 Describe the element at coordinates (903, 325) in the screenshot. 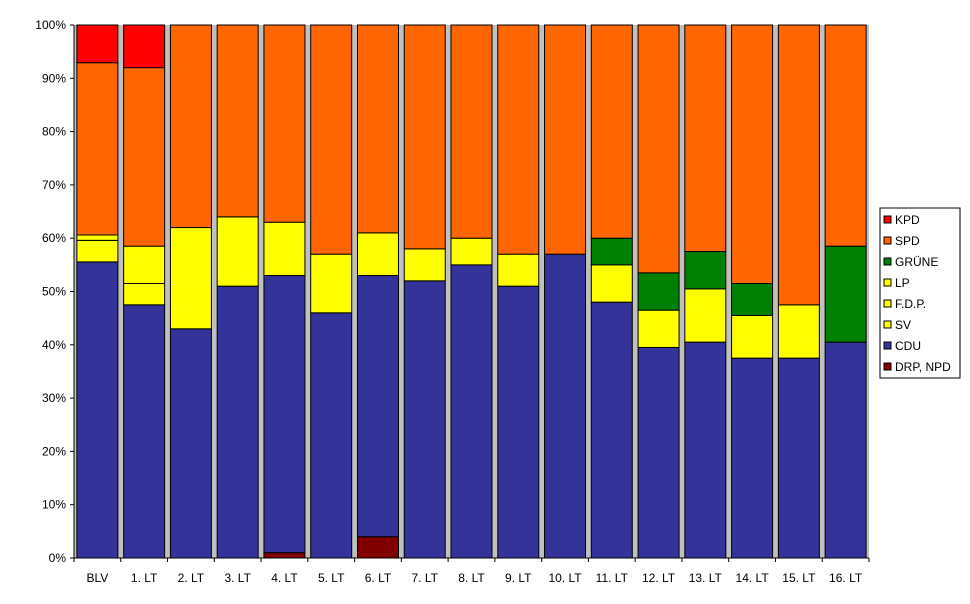

I see `legend-label: SV` at that location.